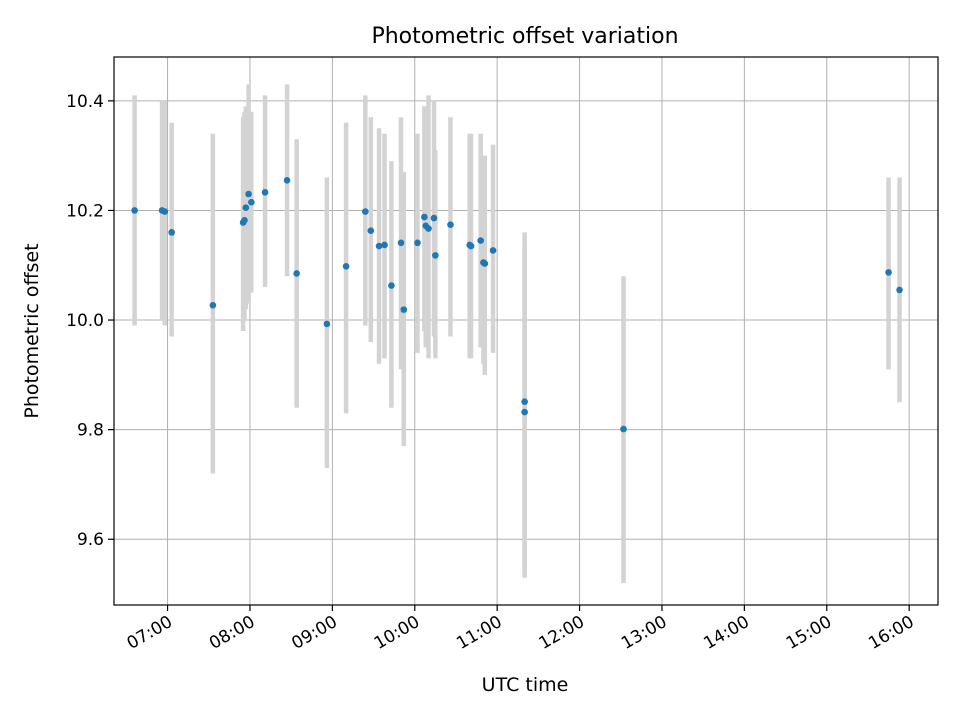 The image size is (960, 724). I want to click on y-tick-label: 10.2, so click(85, 211).